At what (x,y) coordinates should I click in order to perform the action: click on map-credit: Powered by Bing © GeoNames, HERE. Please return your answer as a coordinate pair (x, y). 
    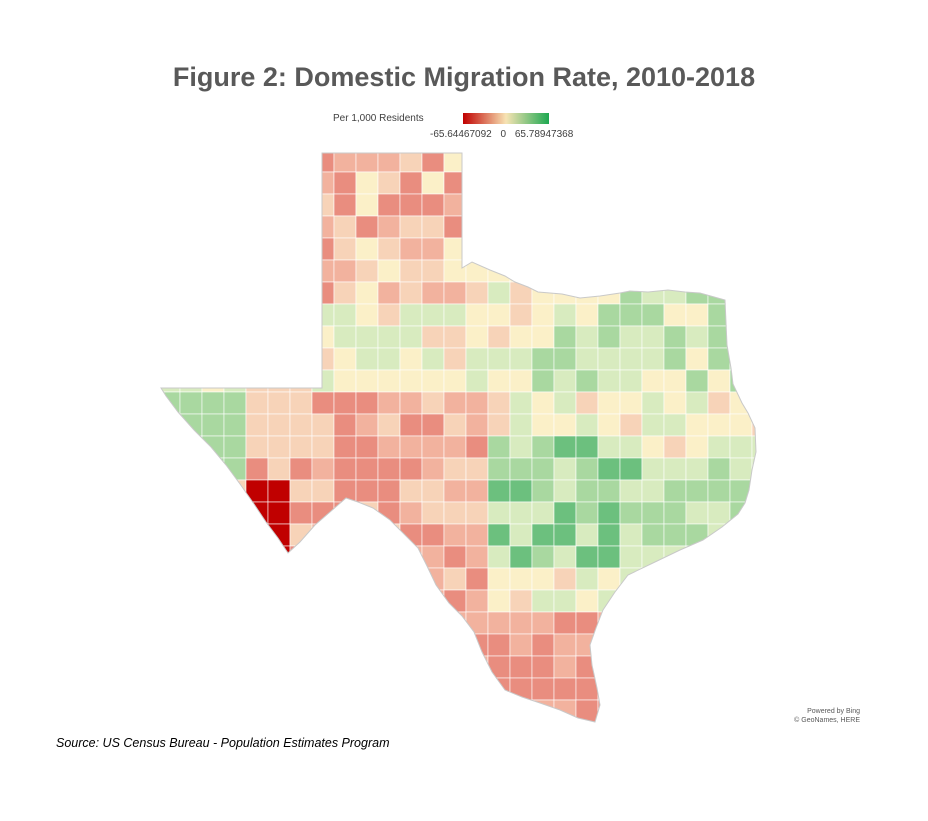
    Looking at the image, I should click on (827, 716).